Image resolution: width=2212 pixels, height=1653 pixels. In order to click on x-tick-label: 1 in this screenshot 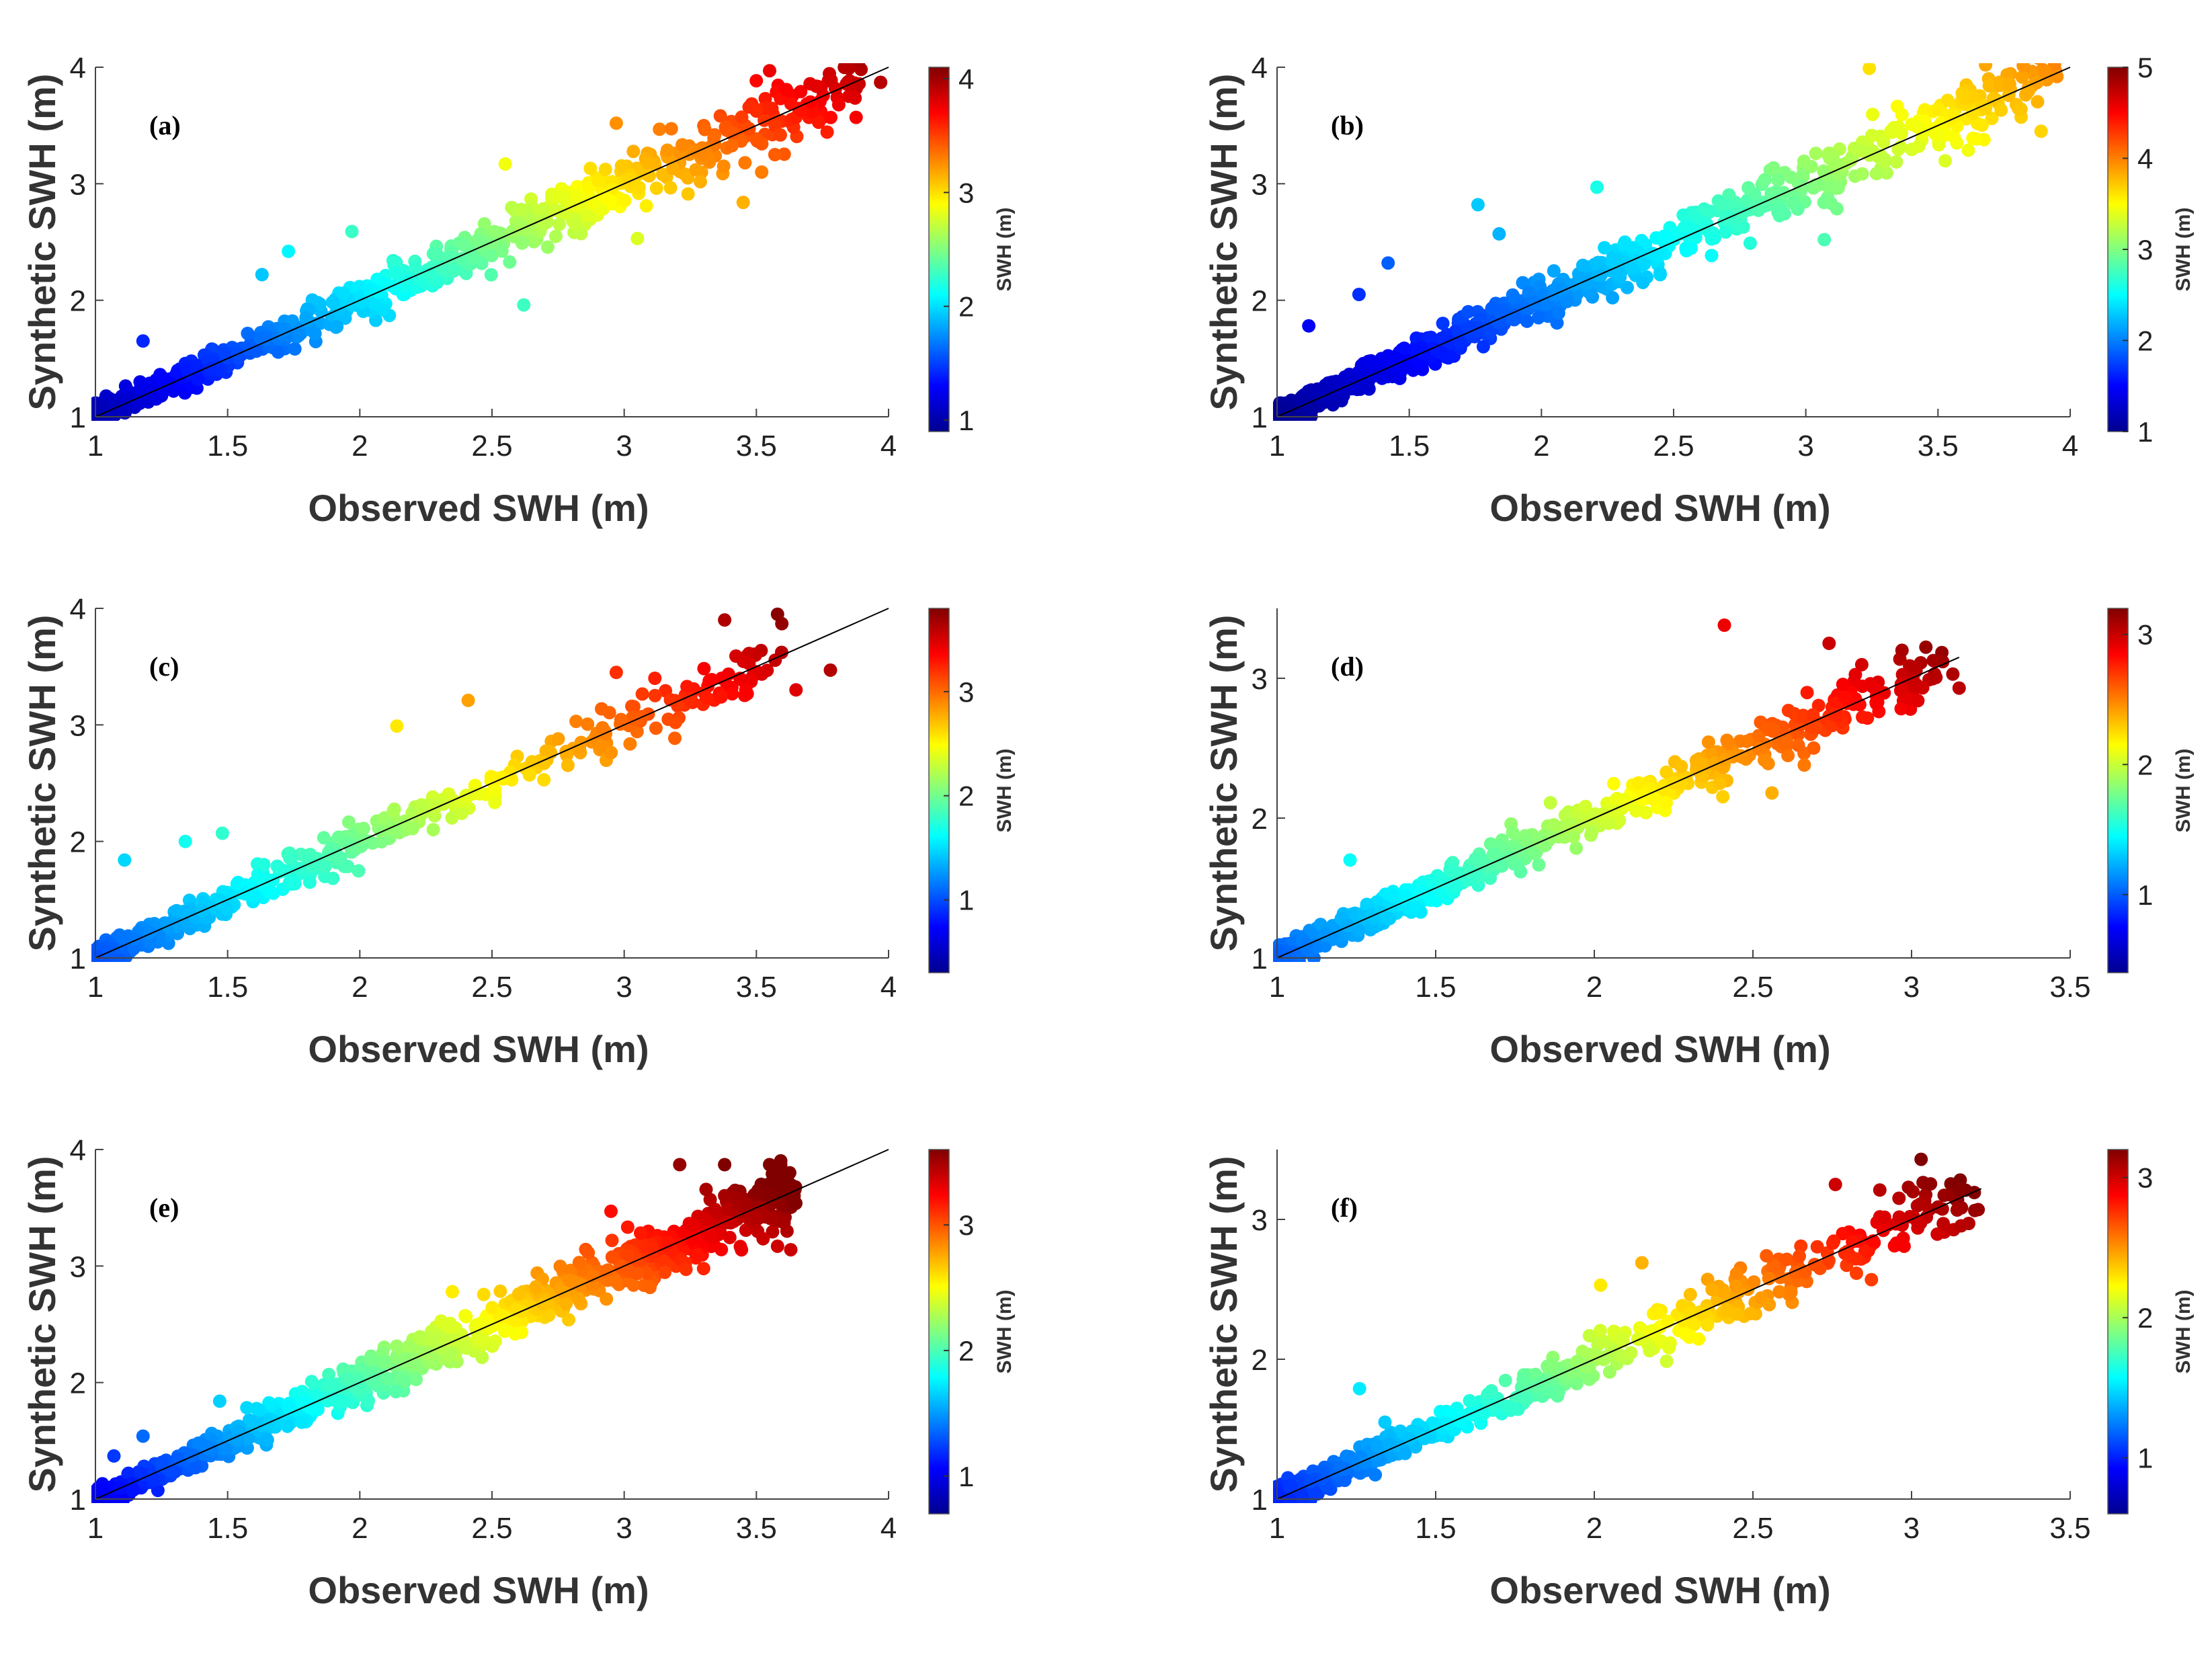, I will do `click(95, 1528)`.